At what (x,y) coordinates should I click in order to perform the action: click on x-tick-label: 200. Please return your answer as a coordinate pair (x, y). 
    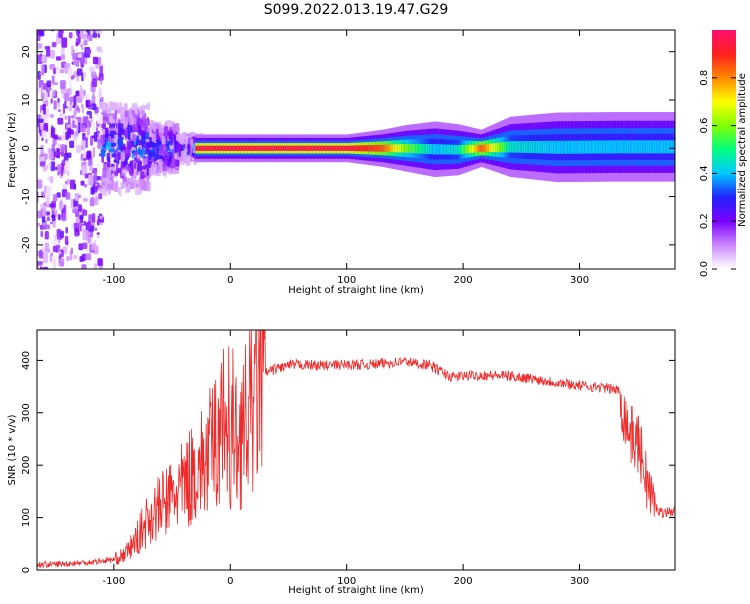
    Looking at the image, I should click on (463, 280).